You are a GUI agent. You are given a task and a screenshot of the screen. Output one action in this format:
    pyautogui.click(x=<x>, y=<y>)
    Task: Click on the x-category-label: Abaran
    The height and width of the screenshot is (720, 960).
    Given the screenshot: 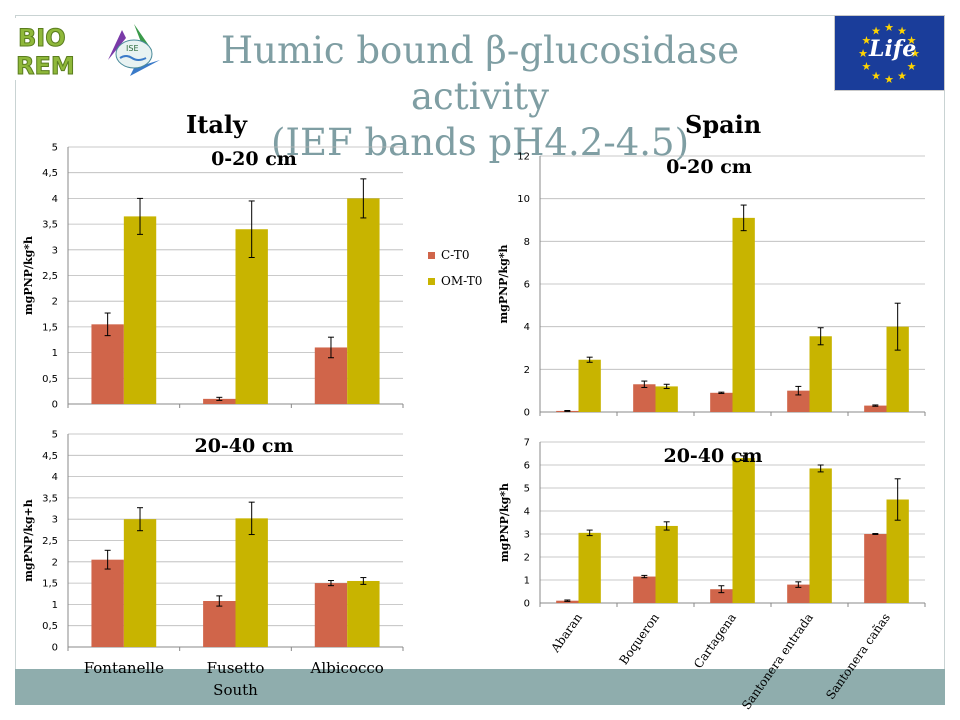 What is the action you would take?
    pyautogui.click(x=567, y=632)
    